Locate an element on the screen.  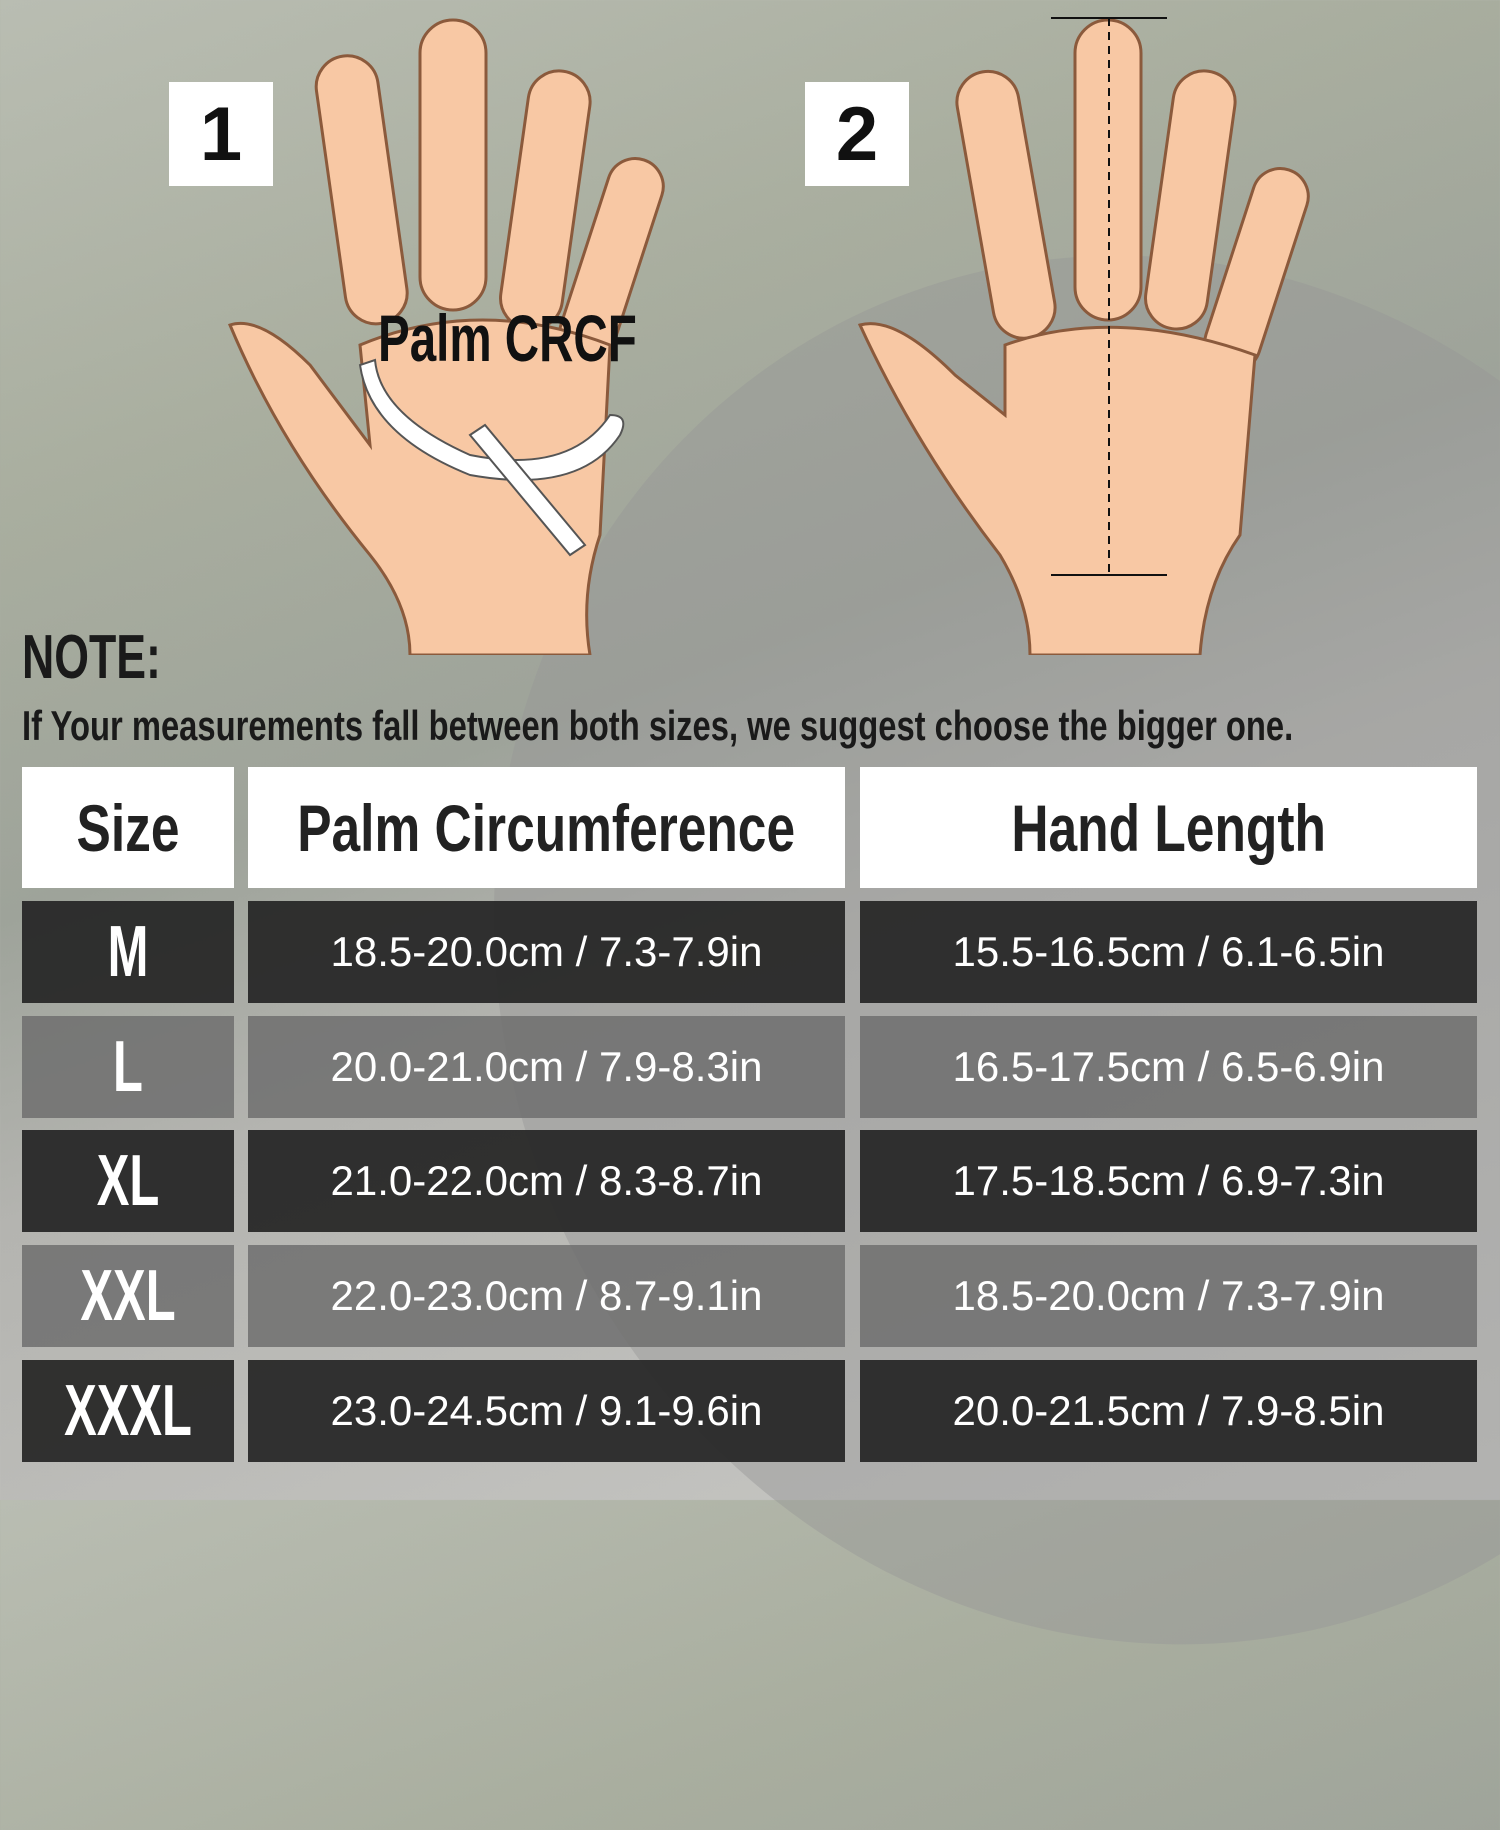
size-cell-text: XL is located at coordinates (128, 1181).